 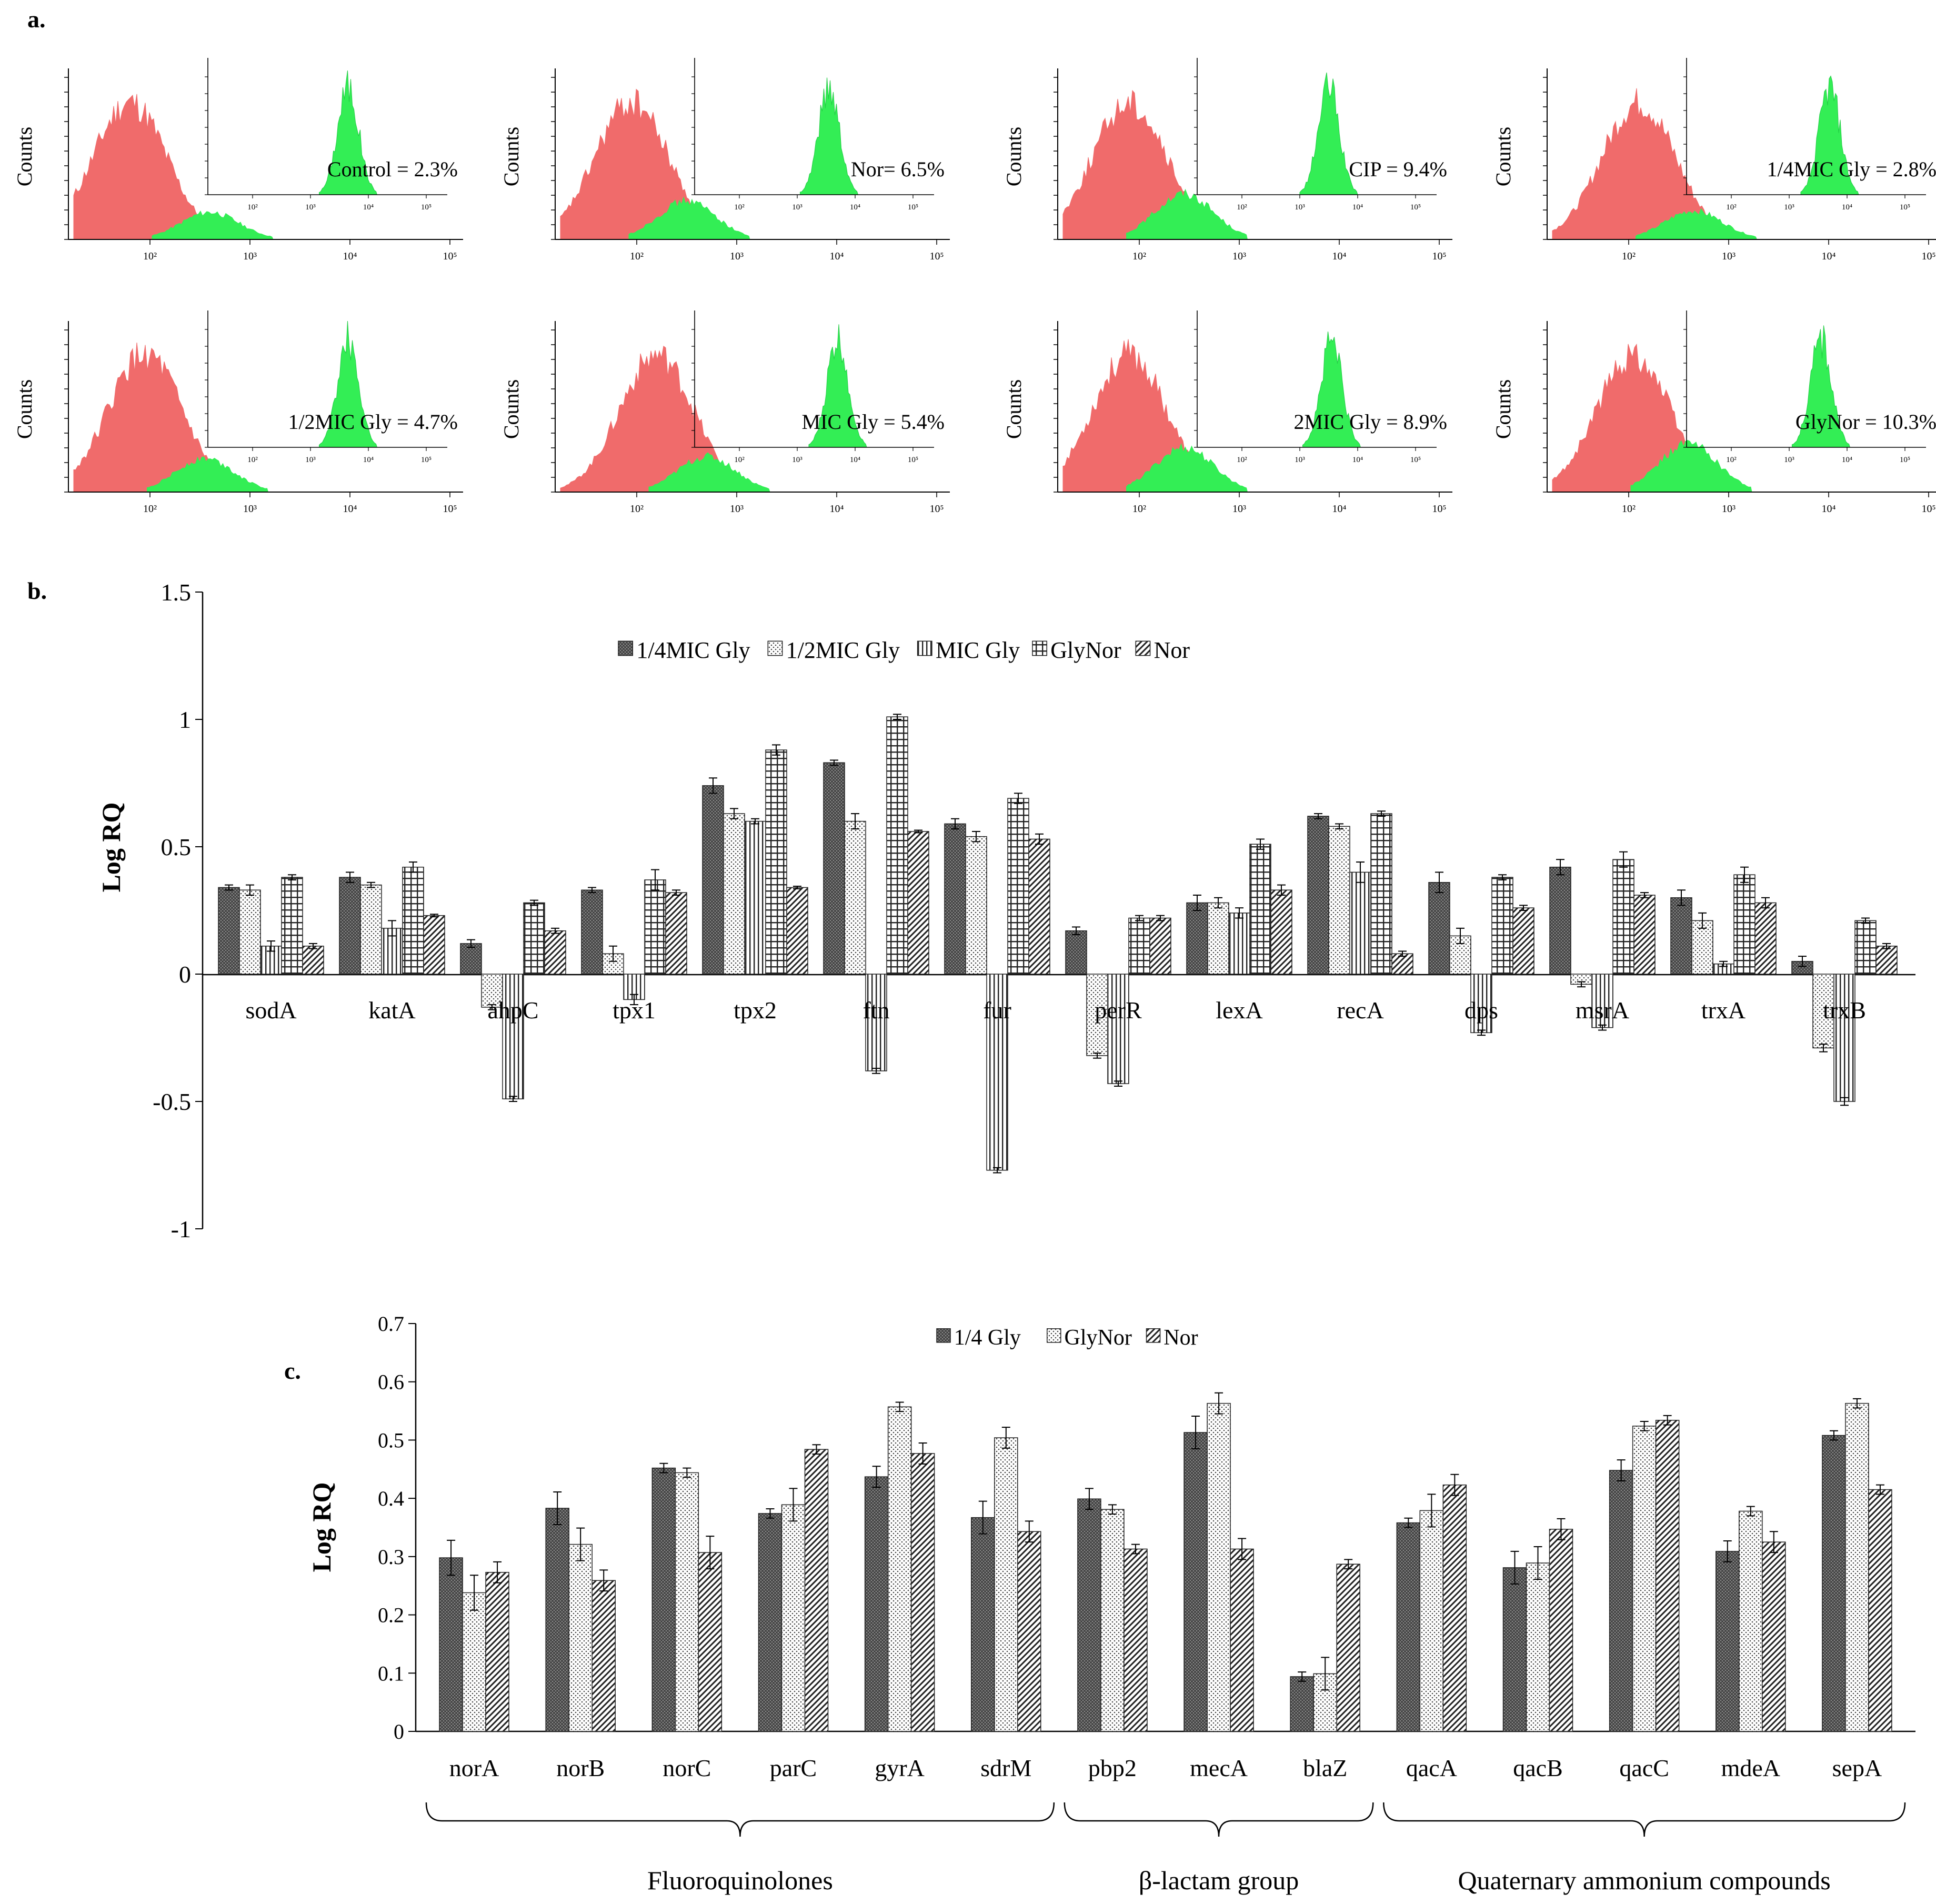 What do you see at coordinates (534, 939) in the screenshot?
I see `bar-ahpC-GlyNor` at bounding box center [534, 939].